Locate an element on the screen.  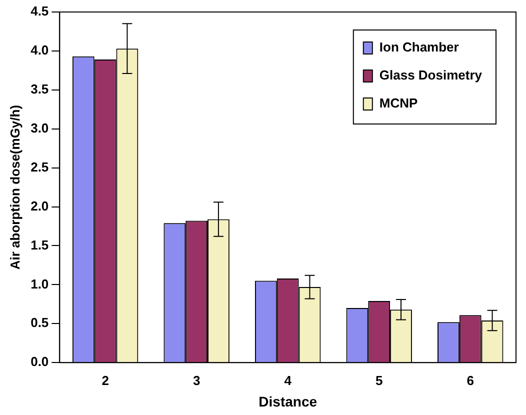
y-axis-title: Air aborption dose(mGy/h) is located at coordinates (14, 187).